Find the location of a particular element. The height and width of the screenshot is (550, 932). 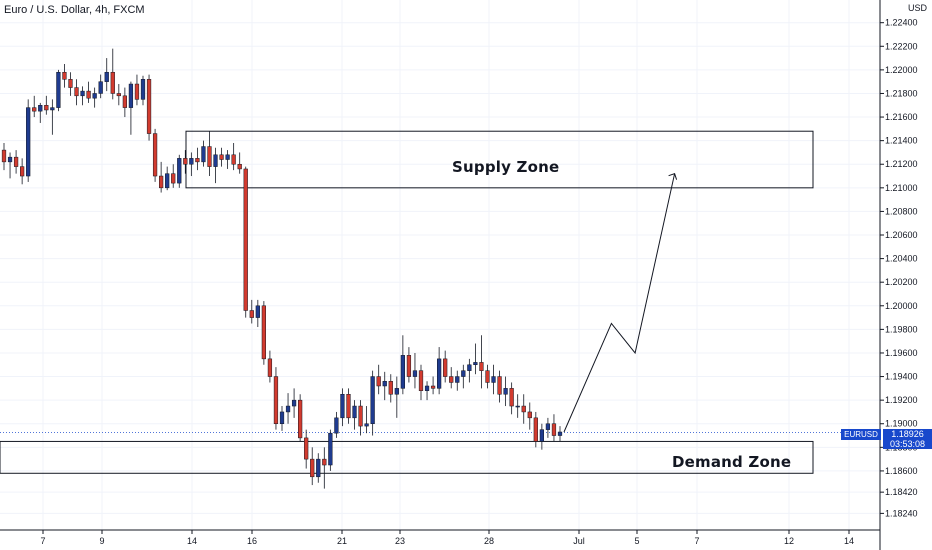

x-tick-label: 7 is located at coordinates (42, 541).